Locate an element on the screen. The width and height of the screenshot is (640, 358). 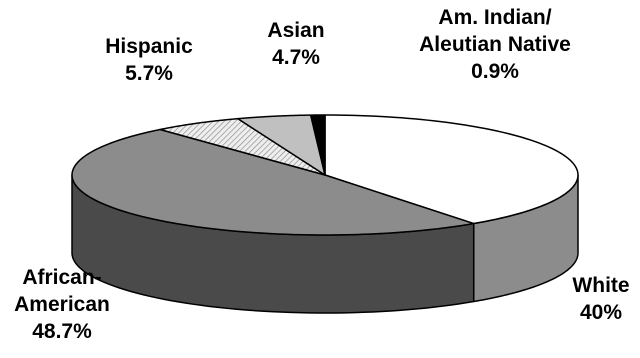
label-line: 40% is located at coordinates (601, 312).